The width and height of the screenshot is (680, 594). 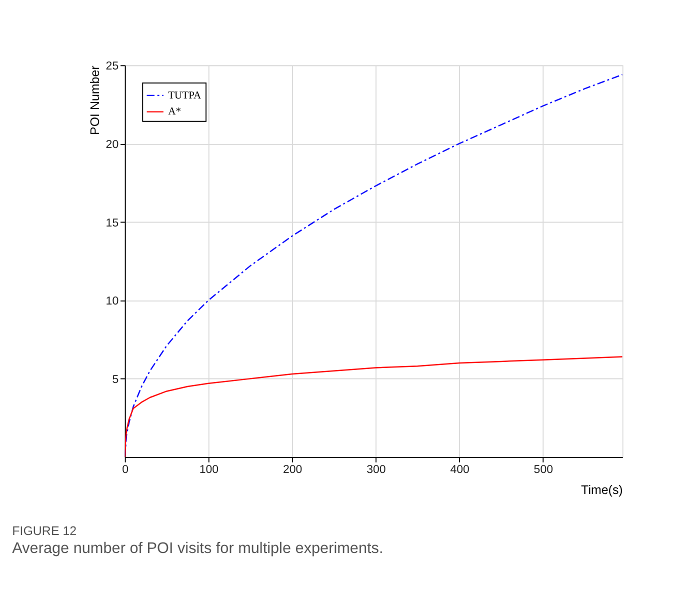 I want to click on y-tick-label: 20, so click(x=112, y=144).